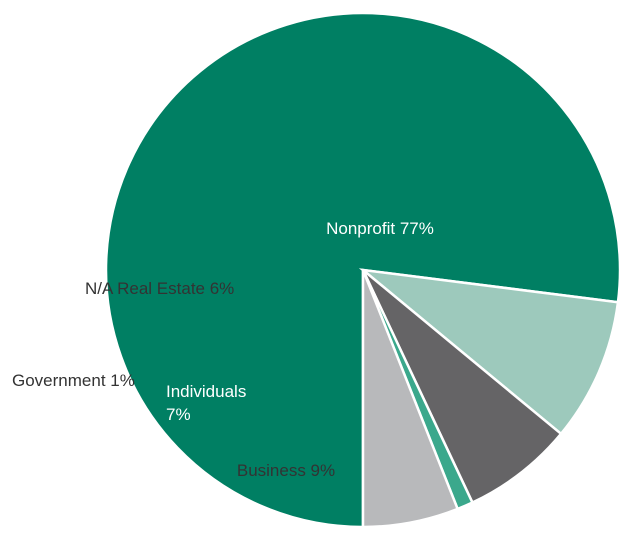 Image resolution: width=629 pixels, height=536 pixels. Describe the element at coordinates (380, 228) in the screenshot. I see `slice-label-nonprofit: Nonprofit 77%` at that location.